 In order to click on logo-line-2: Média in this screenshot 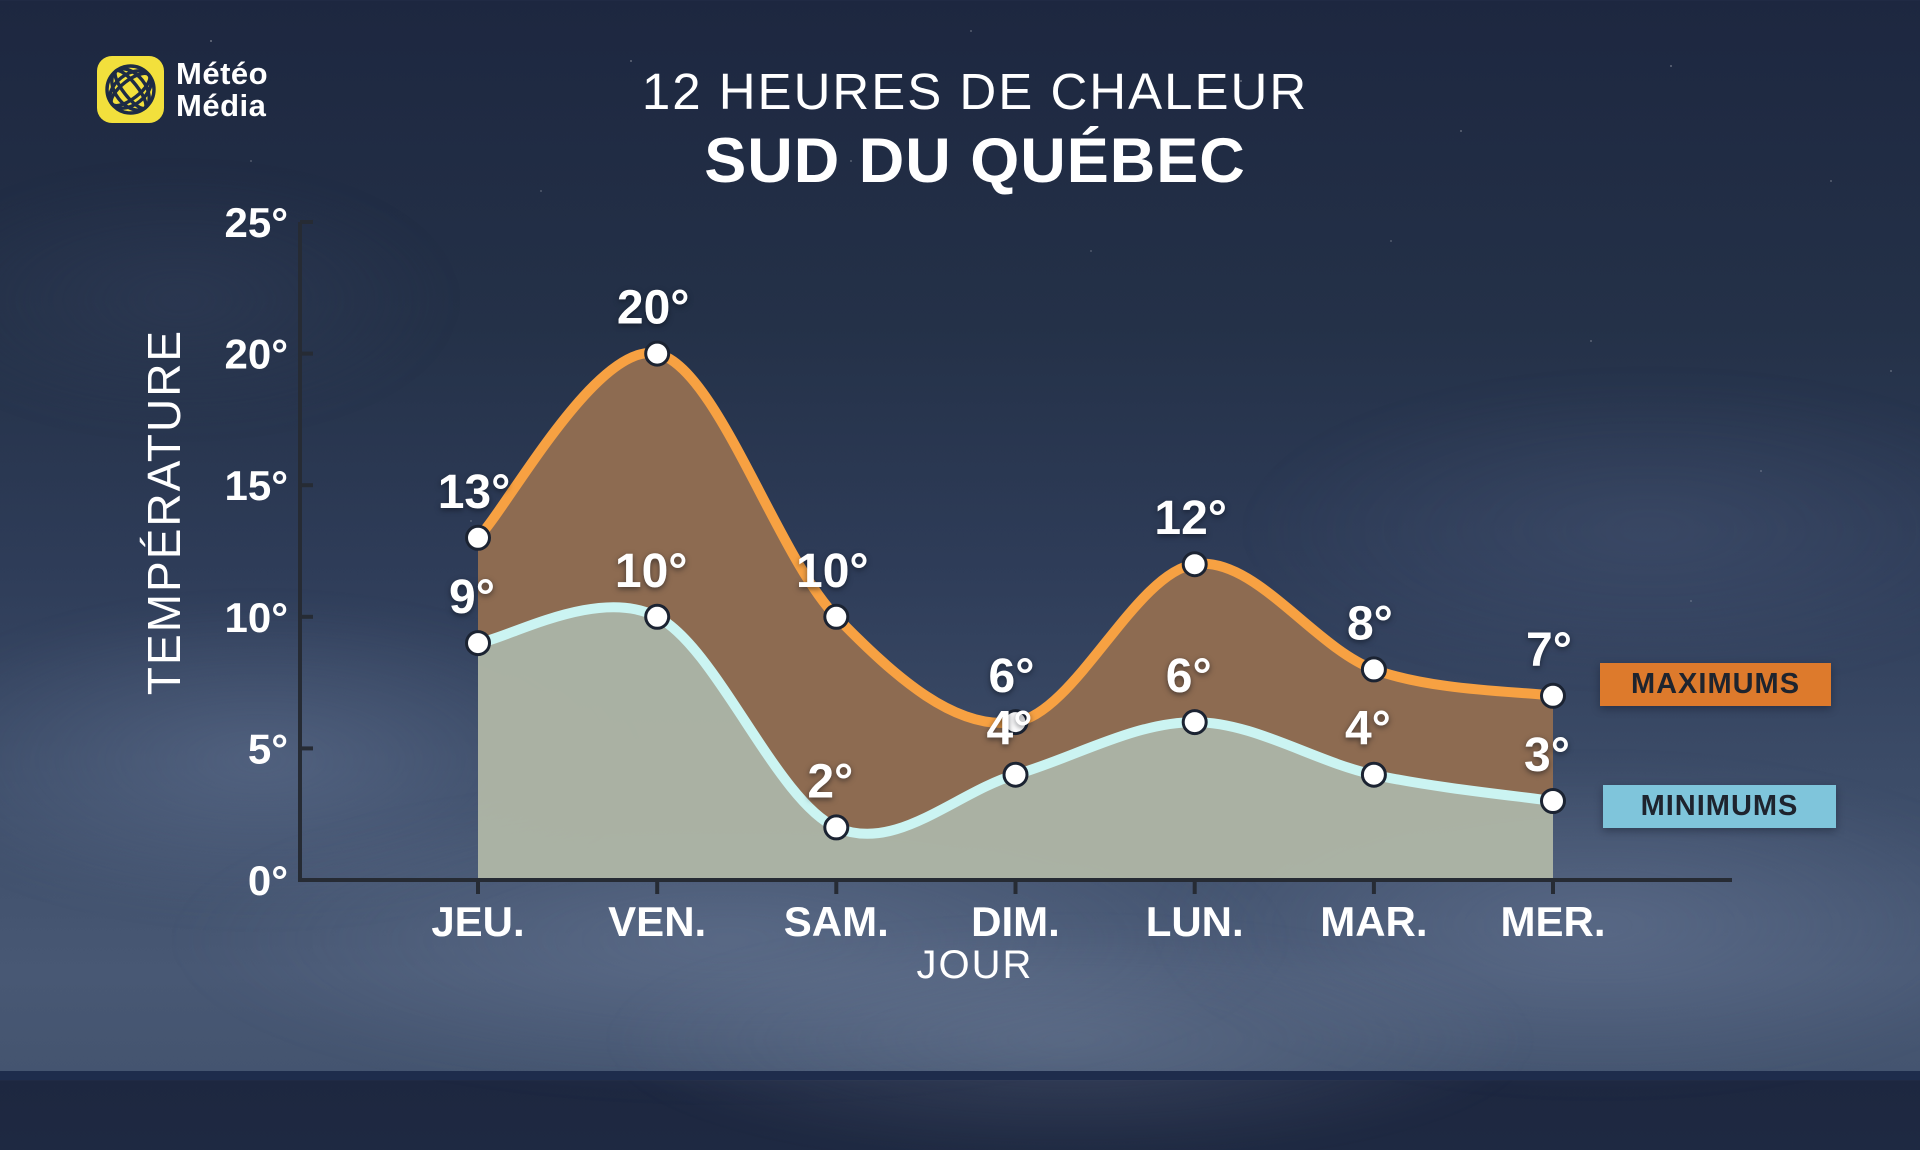, I will do `click(221, 105)`.